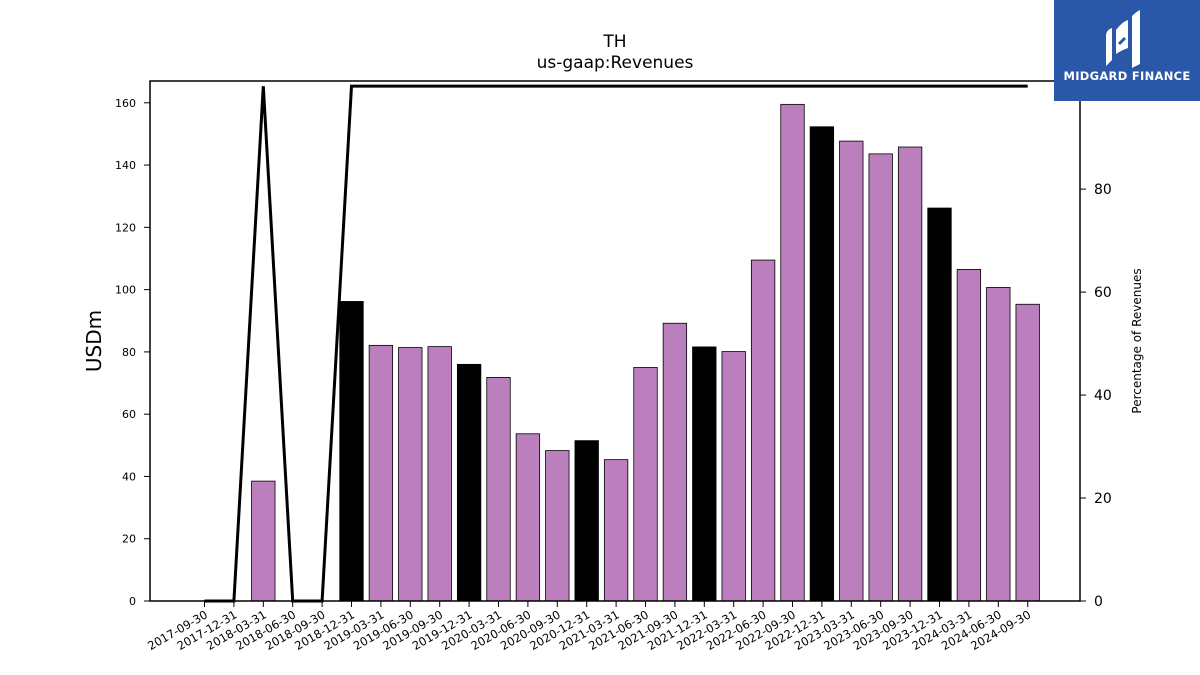  What do you see at coordinates (125, 103) in the screenshot?
I see `y-tick-label: 160` at bounding box center [125, 103].